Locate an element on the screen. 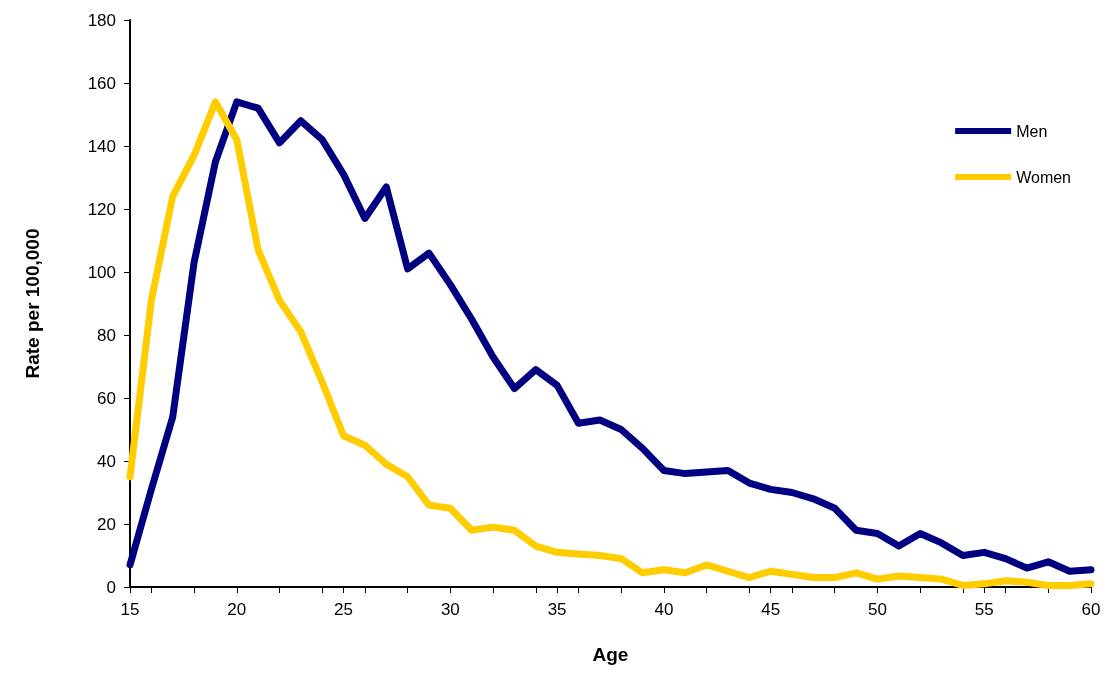  x-tick-label: 35 is located at coordinates (557, 609).